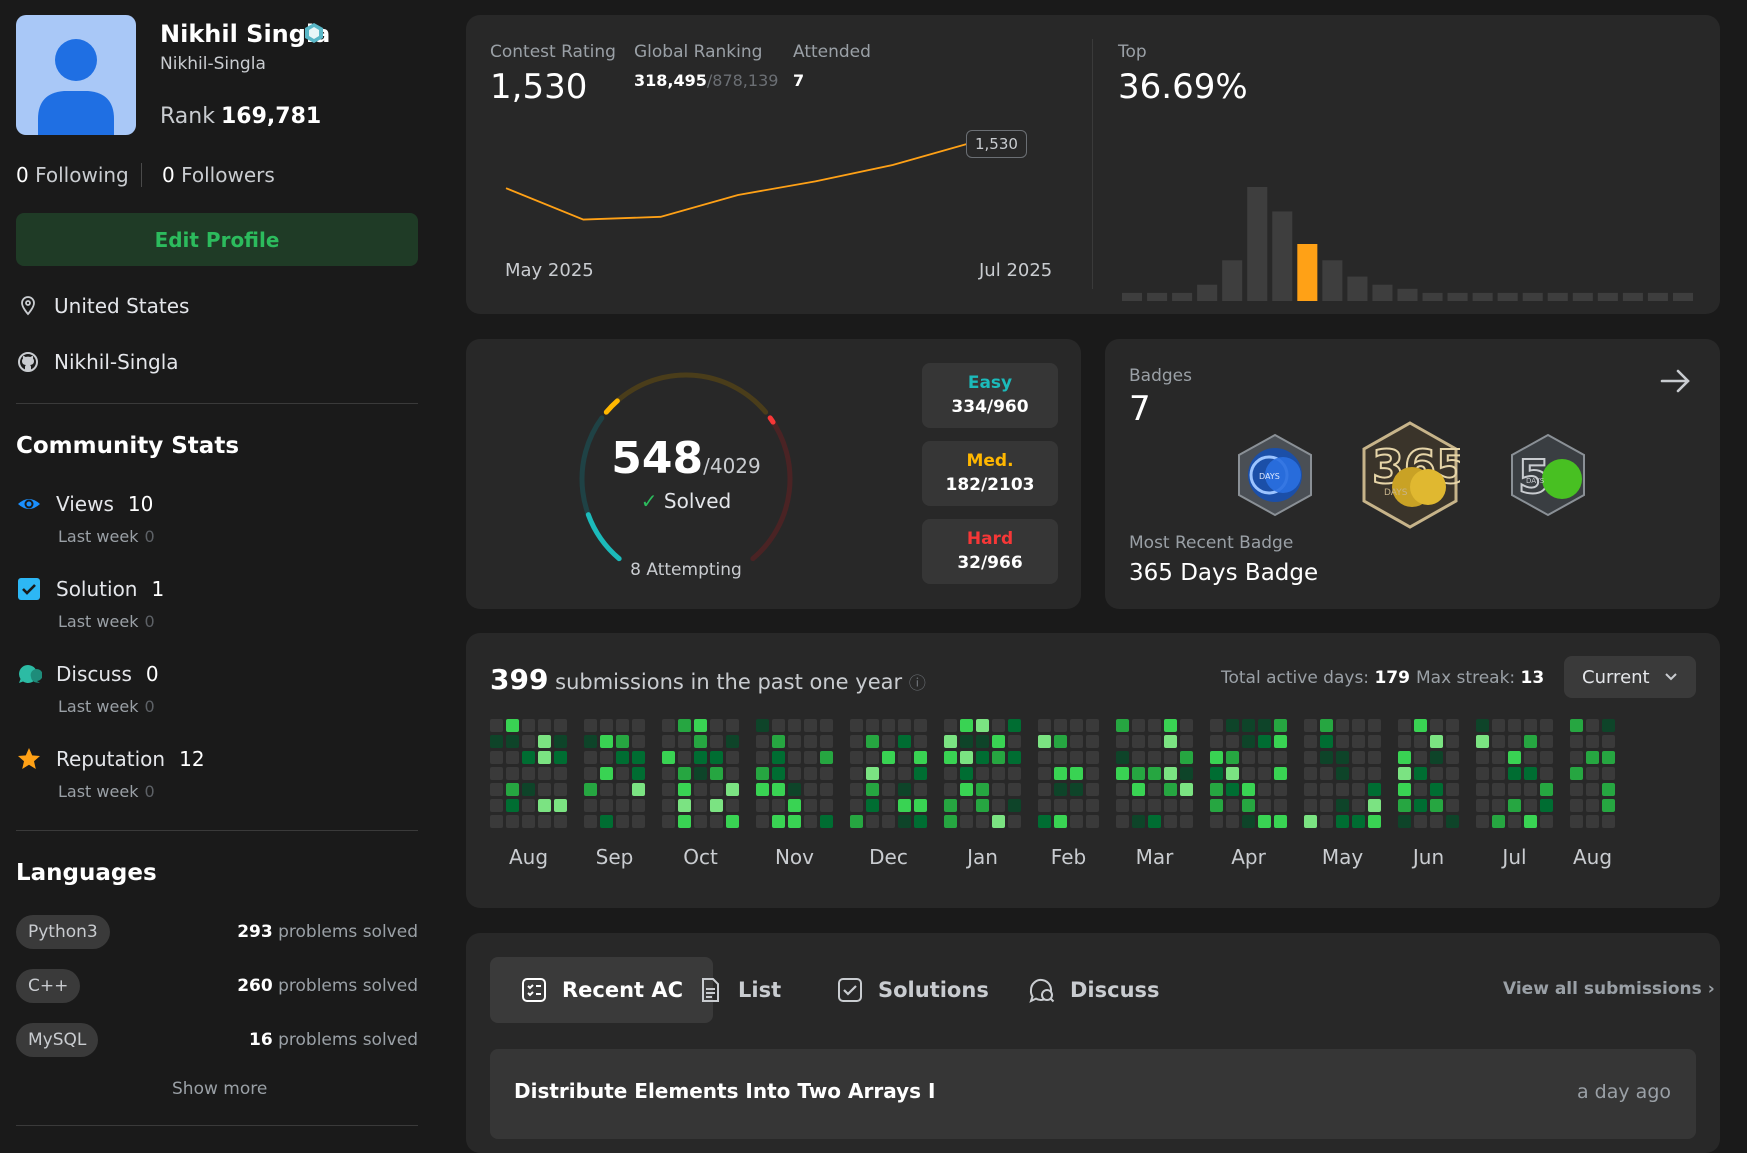 This screenshot has height=1153, width=1747. I want to click on tab-solutions: Solutions, so click(912, 990).